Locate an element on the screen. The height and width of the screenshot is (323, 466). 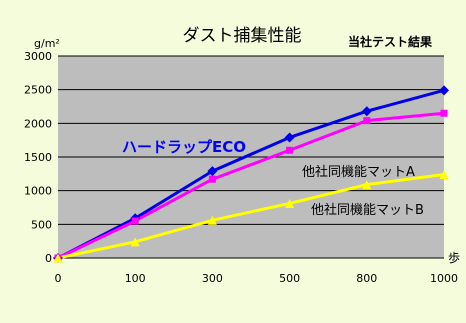
x-tick-label: 100 is located at coordinates (135, 278).